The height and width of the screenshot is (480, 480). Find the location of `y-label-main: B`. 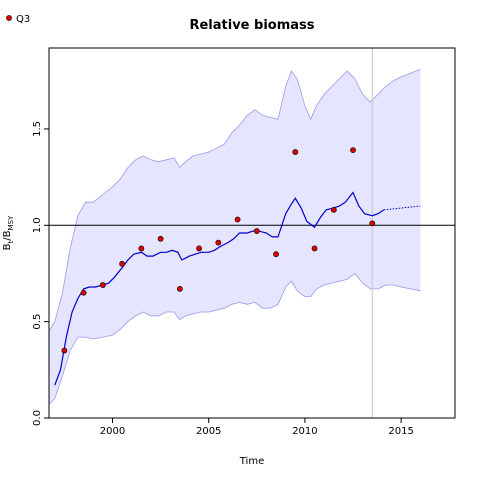

y-label-main: B is located at coordinates (7, 246).